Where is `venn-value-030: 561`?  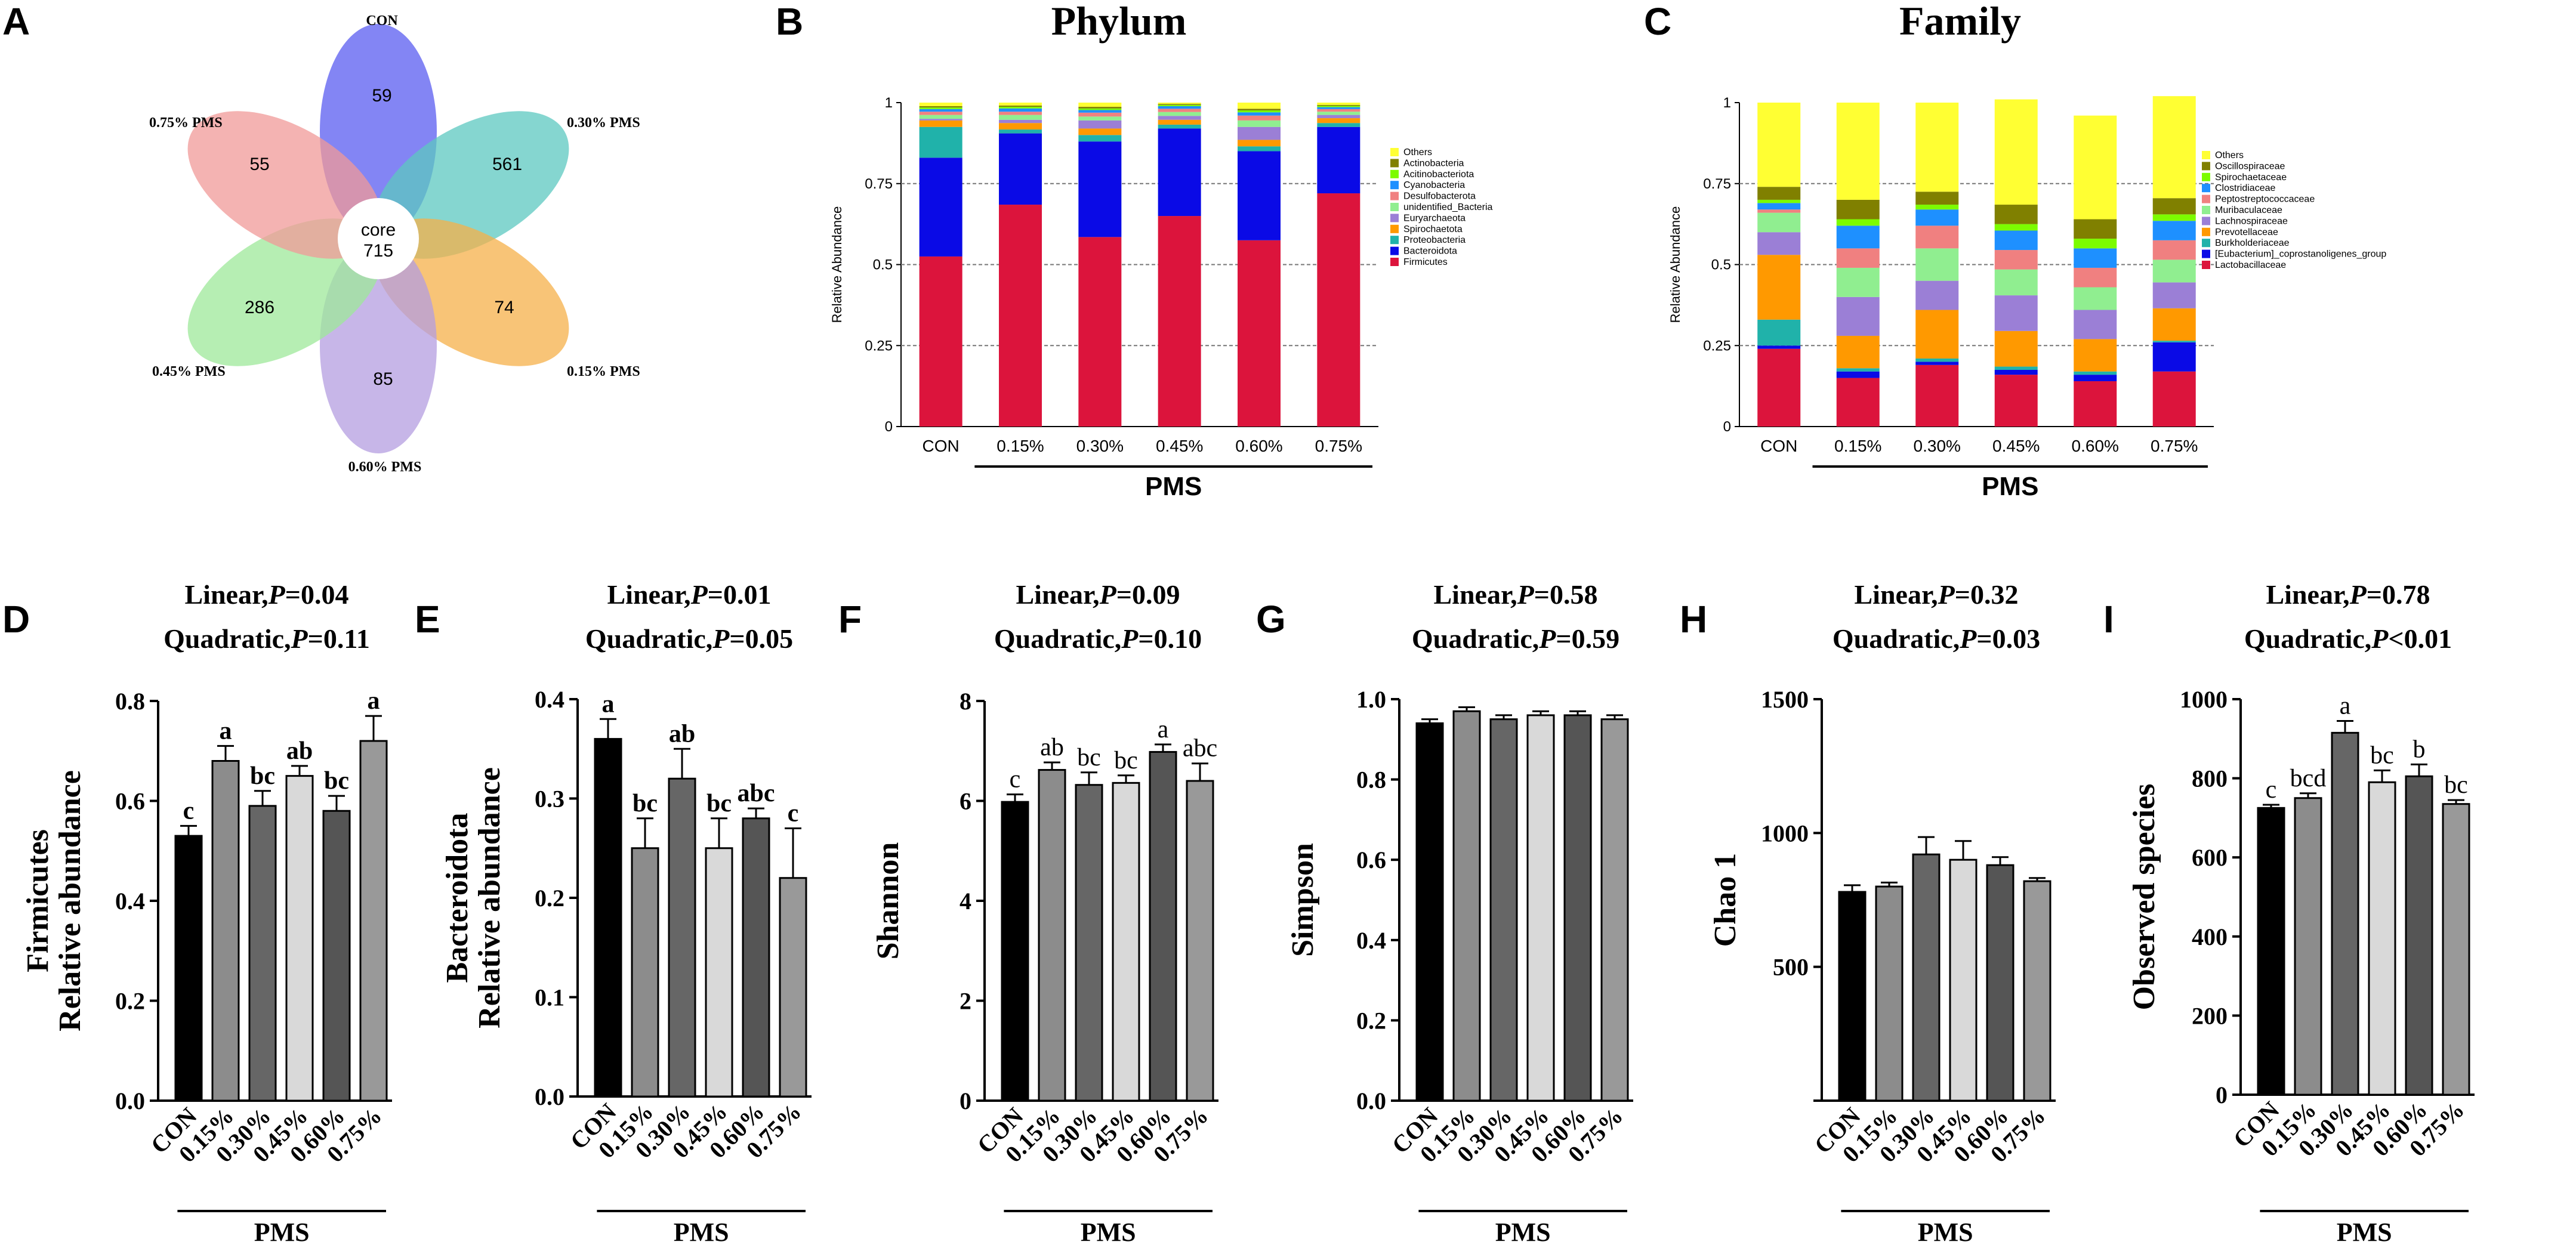
venn-value-030: 561 is located at coordinates (507, 164).